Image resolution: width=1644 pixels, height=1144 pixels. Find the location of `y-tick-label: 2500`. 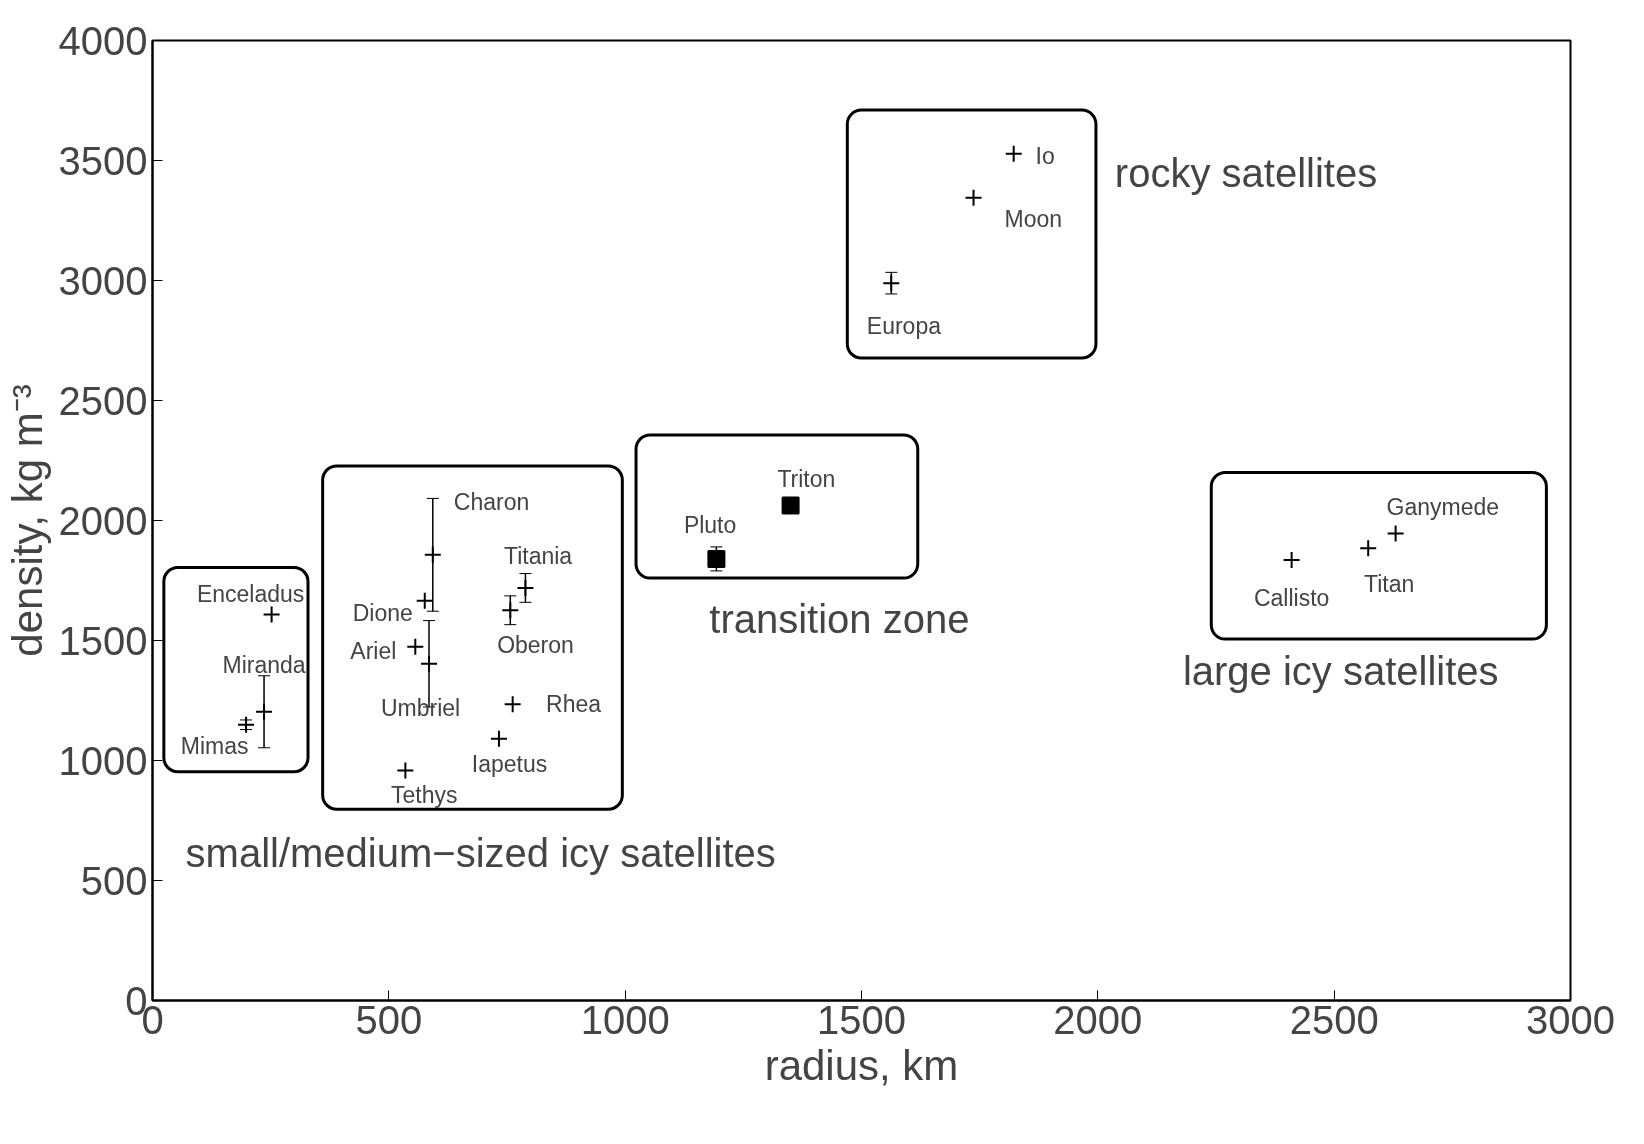

y-tick-label: 2500 is located at coordinates (103, 400).